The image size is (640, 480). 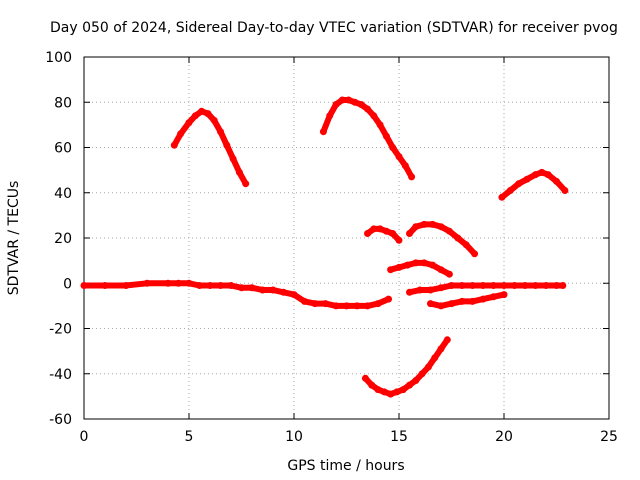 What do you see at coordinates (60, 420) in the screenshot?
I see `y-tick-label: -60` at bounding box center [60, 420].